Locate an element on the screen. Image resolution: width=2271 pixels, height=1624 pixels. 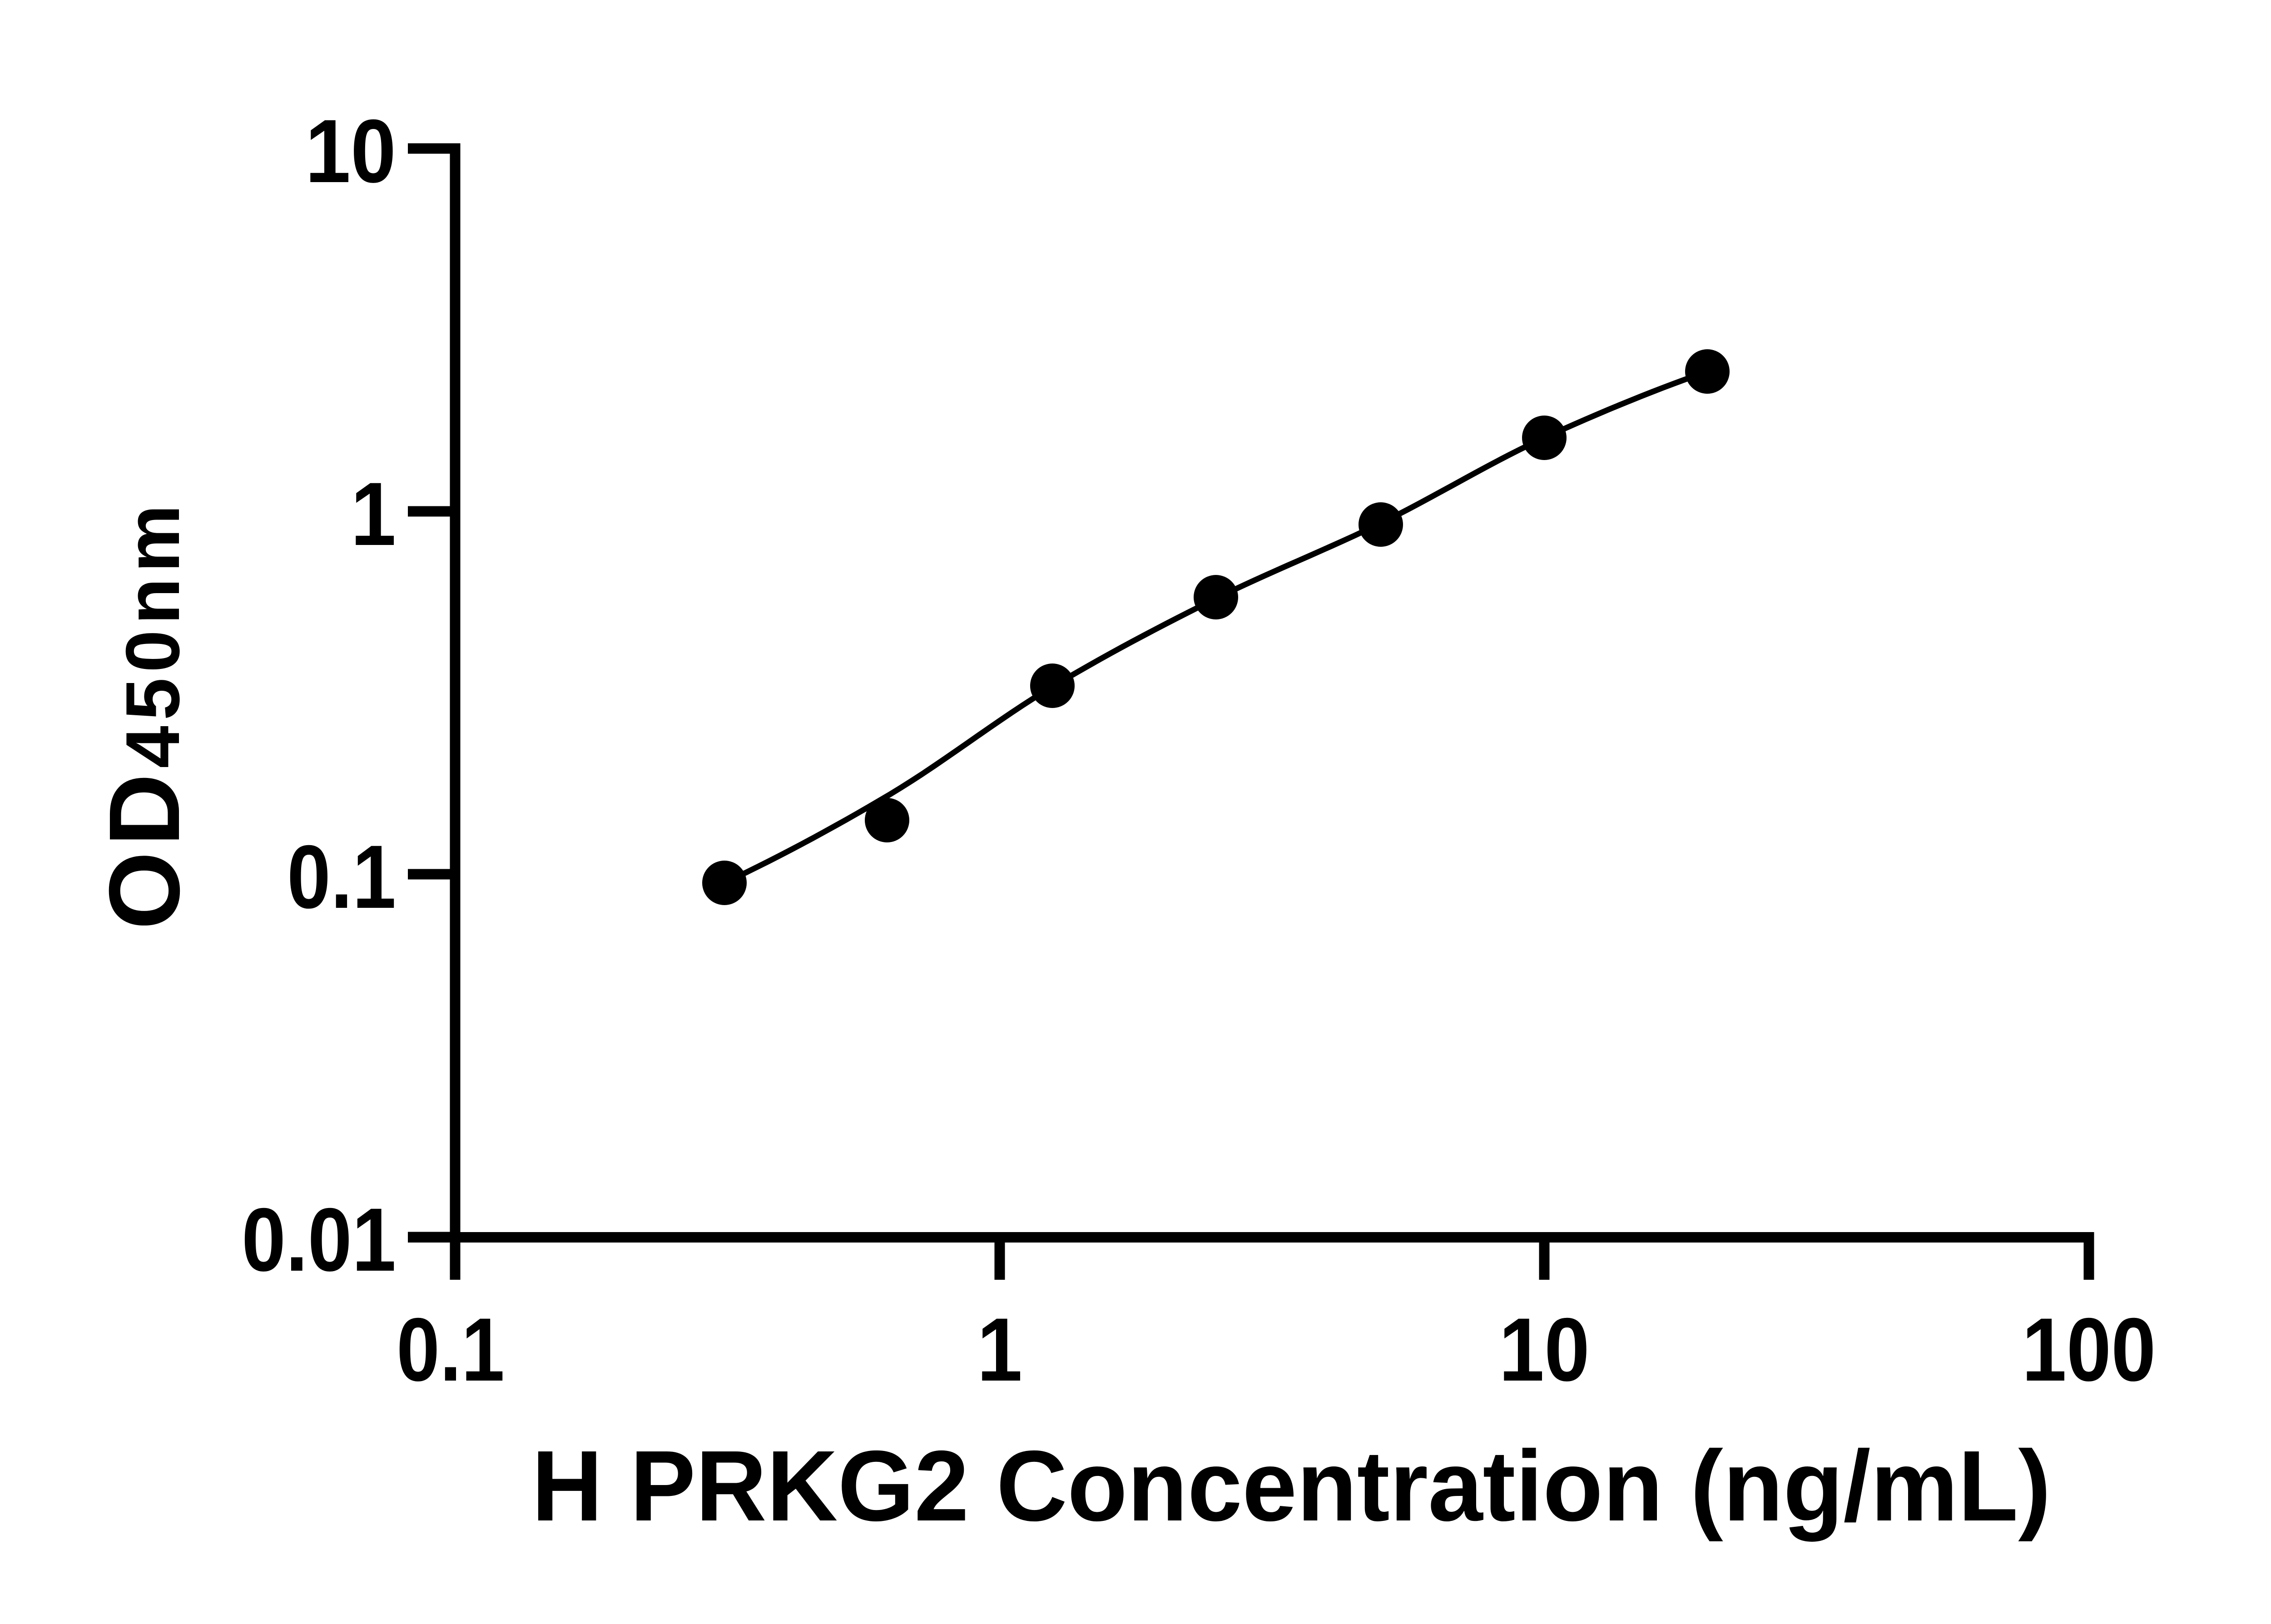
svg-text: H PRKG2 Concentration (ng/mL) is located at coordinates (1291, 1486).